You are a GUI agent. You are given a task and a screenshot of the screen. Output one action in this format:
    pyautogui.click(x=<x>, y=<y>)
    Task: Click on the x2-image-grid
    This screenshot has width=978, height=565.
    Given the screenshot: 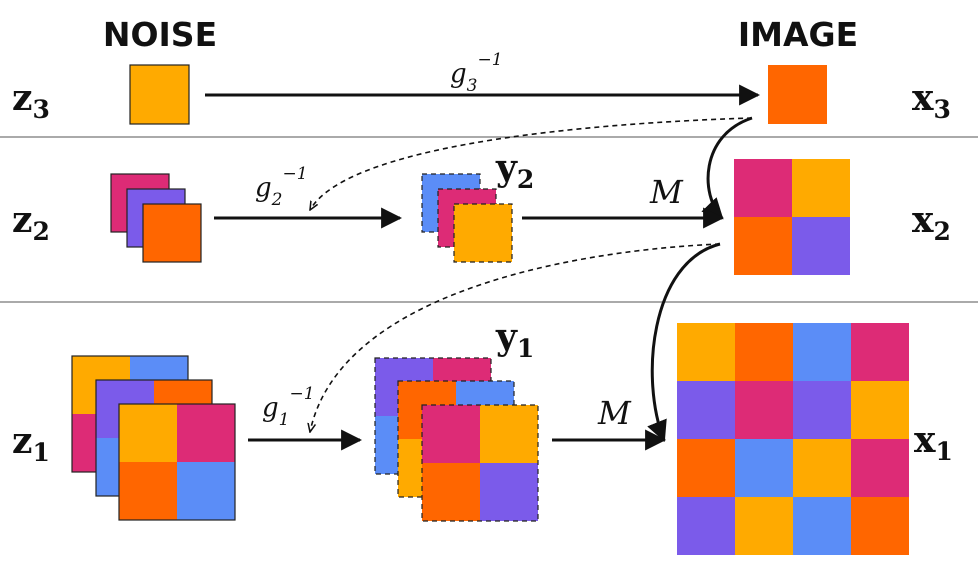 What is the action you would take?
    pyautogui.click(x=792, y=217)
    